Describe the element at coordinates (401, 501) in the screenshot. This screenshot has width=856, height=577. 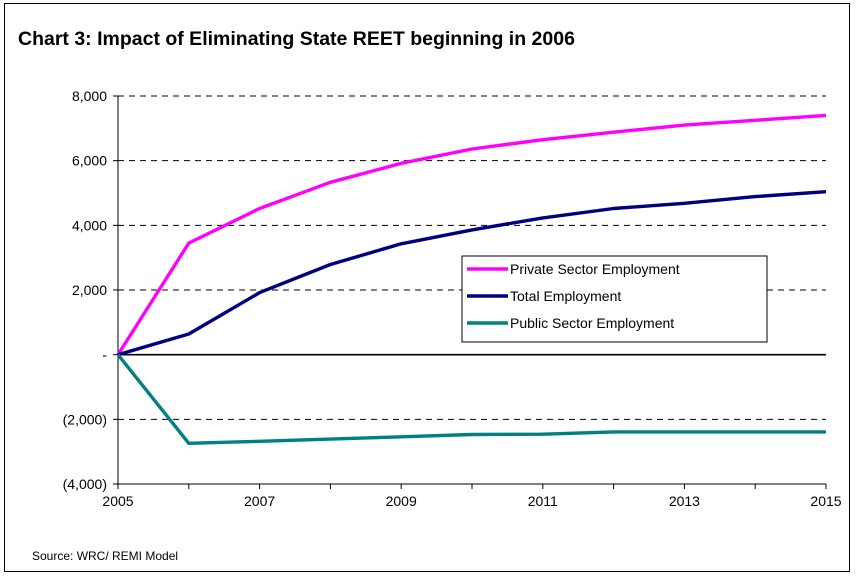
I see `x-tick-label-2: 2009` at that location.